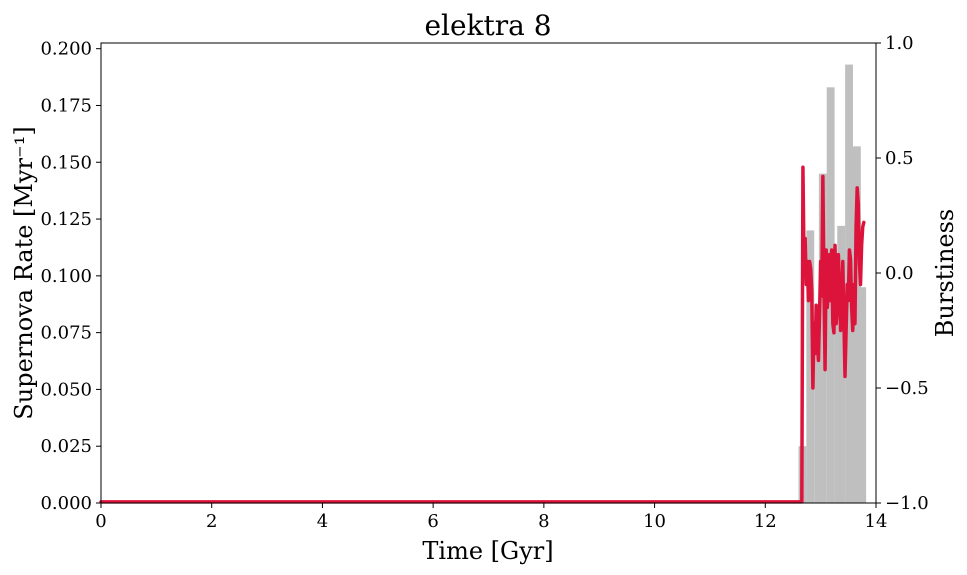  Describe the element at coordinates (66, 333) in the screenshot. I see `y-tick-label-3: 0.075` at that location.